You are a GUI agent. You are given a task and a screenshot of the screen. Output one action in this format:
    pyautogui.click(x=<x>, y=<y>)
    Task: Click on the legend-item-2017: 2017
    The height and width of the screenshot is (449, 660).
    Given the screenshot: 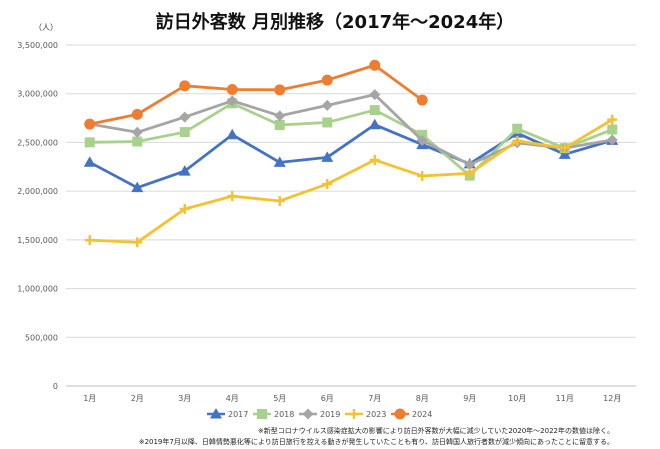 What is the action you would take?
    pyautogui.click(x=227, y=413)
    